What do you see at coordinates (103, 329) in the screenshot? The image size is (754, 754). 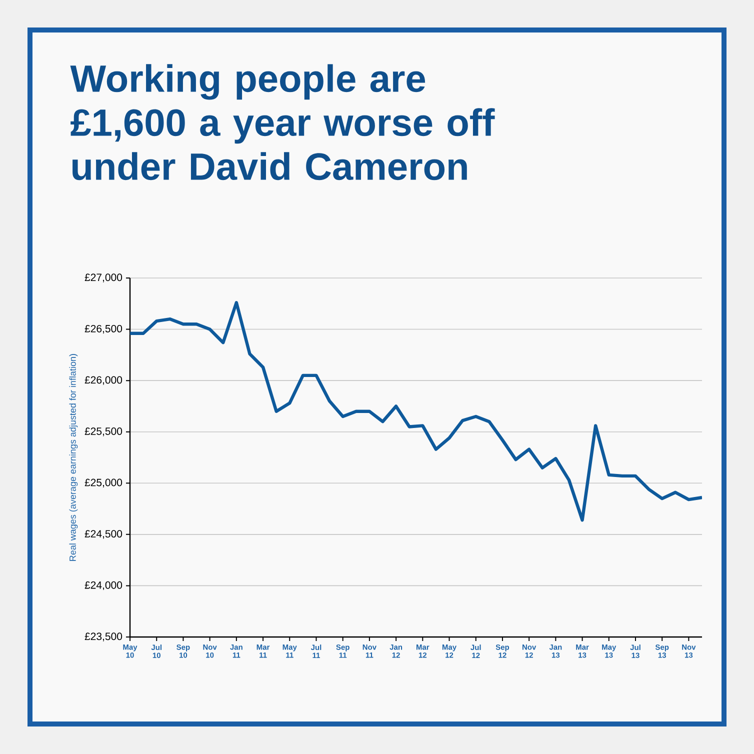 I see `y-tick-label: £26,500` at bounding box center [103, 329].